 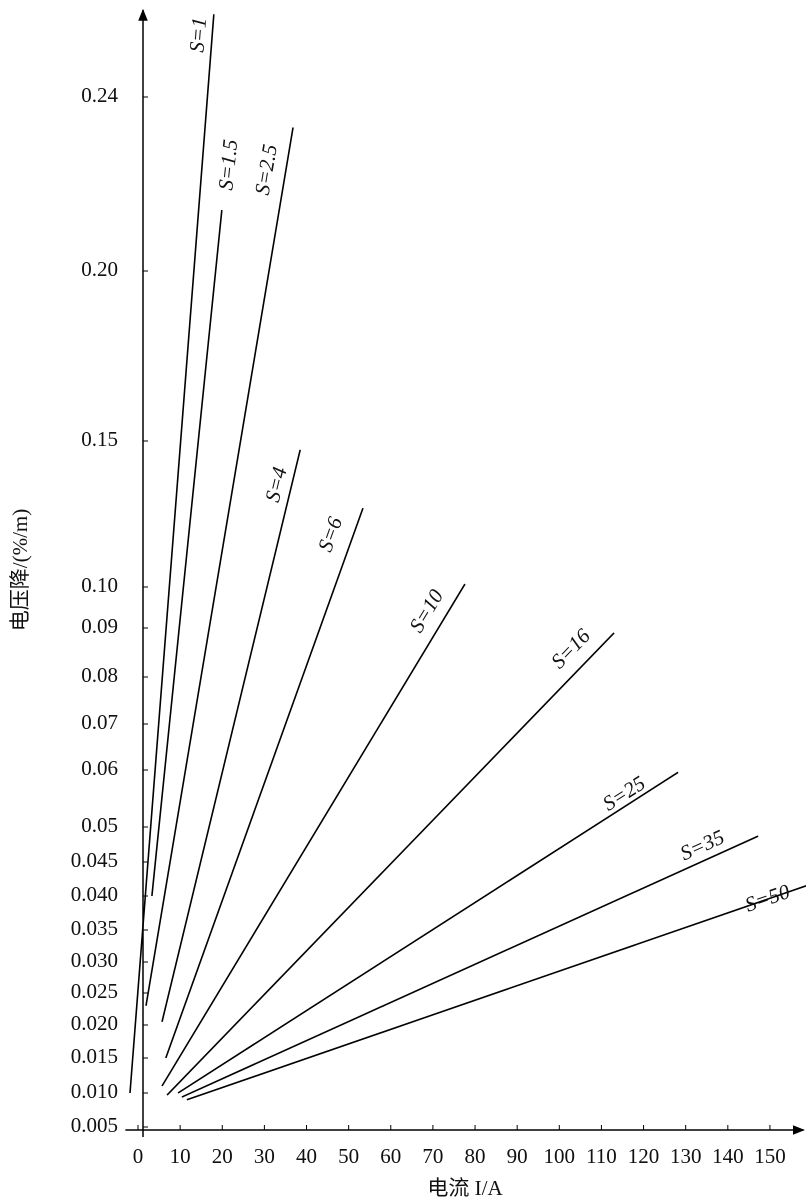 I want to click on series-label: S=6, so click(x=330, y=534).